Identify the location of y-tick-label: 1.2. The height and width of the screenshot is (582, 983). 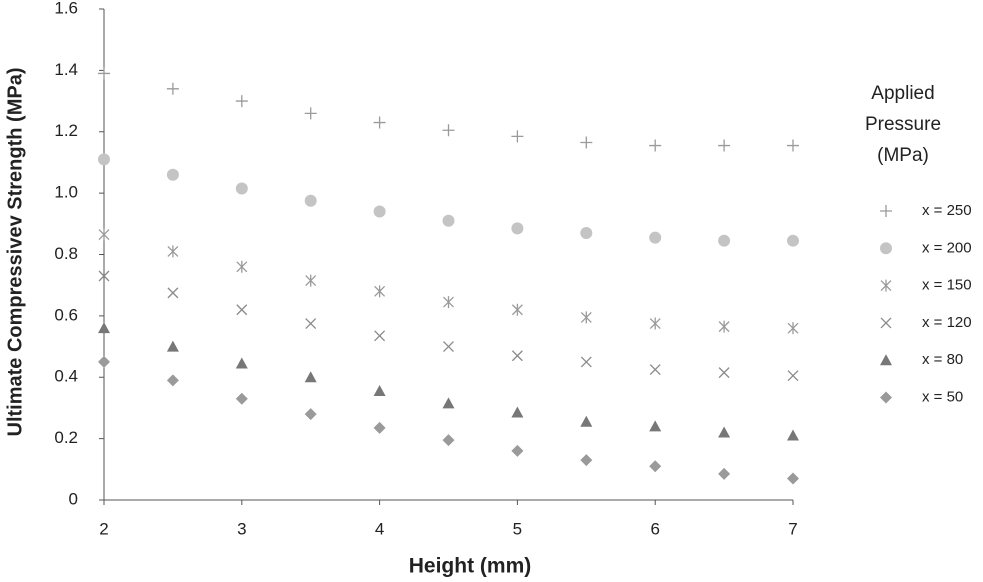
(66, 130).